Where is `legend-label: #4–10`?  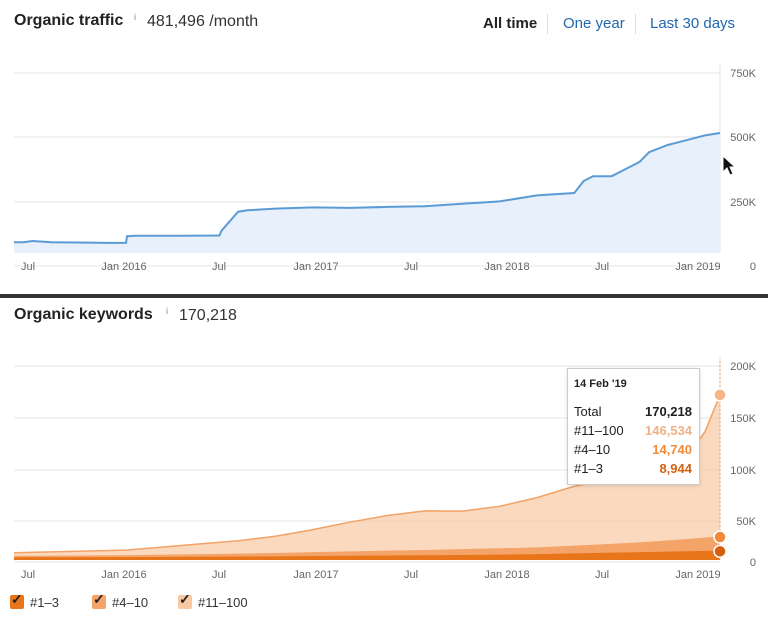
legend-label: #4–10 is located at coordinates (130, 602).